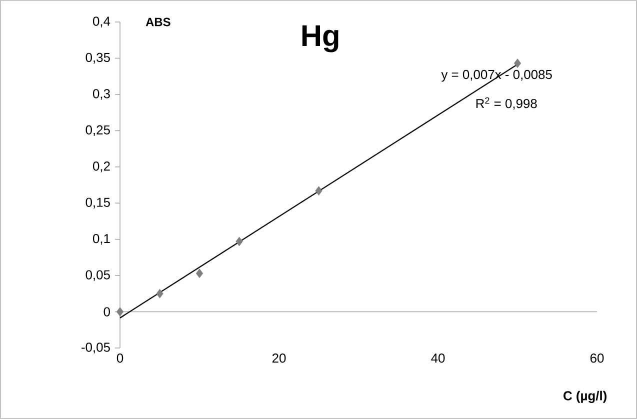 This screenshot has width=637, height=419. I want to click on x-tick-label: 60, so click(597, 358).